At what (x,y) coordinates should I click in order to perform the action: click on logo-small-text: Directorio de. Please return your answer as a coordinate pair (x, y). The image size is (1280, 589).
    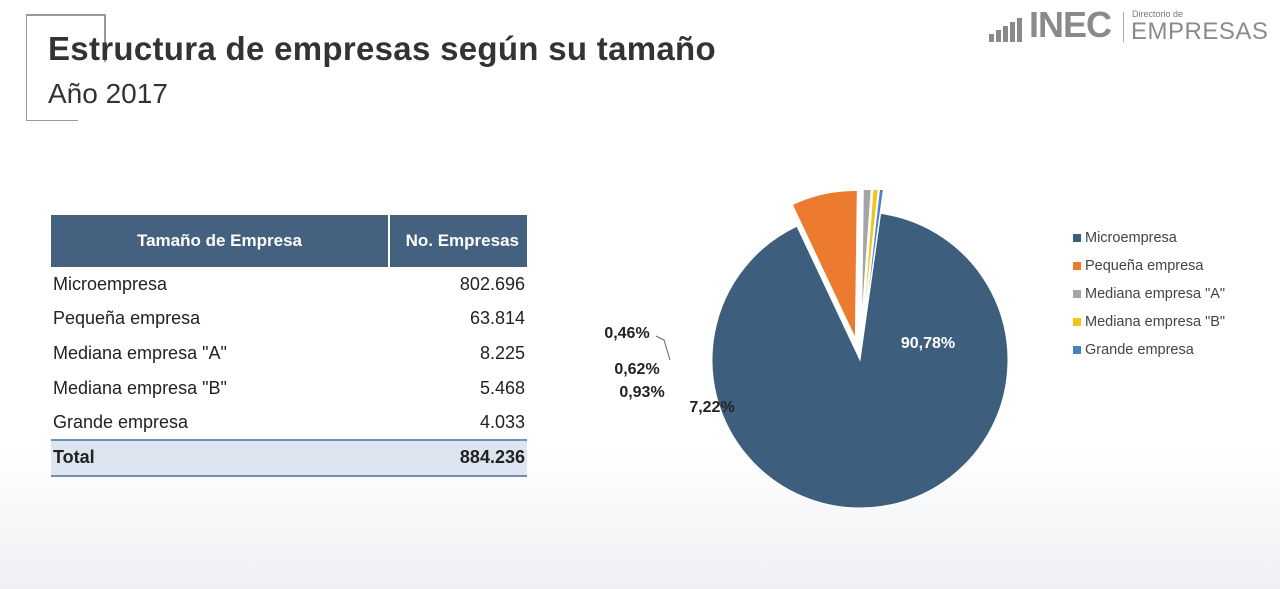
    Looking at the image, I should click on (1158, 14).